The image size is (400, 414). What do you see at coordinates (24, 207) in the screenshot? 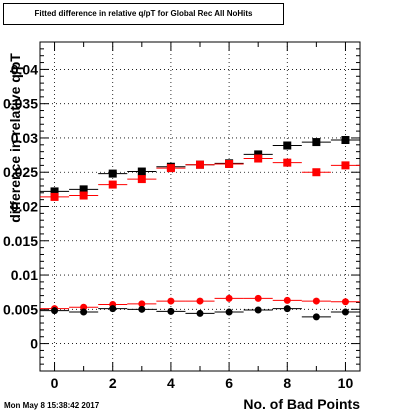
I see `y-tick-label: 0.02` at bounding box center [24, 207].